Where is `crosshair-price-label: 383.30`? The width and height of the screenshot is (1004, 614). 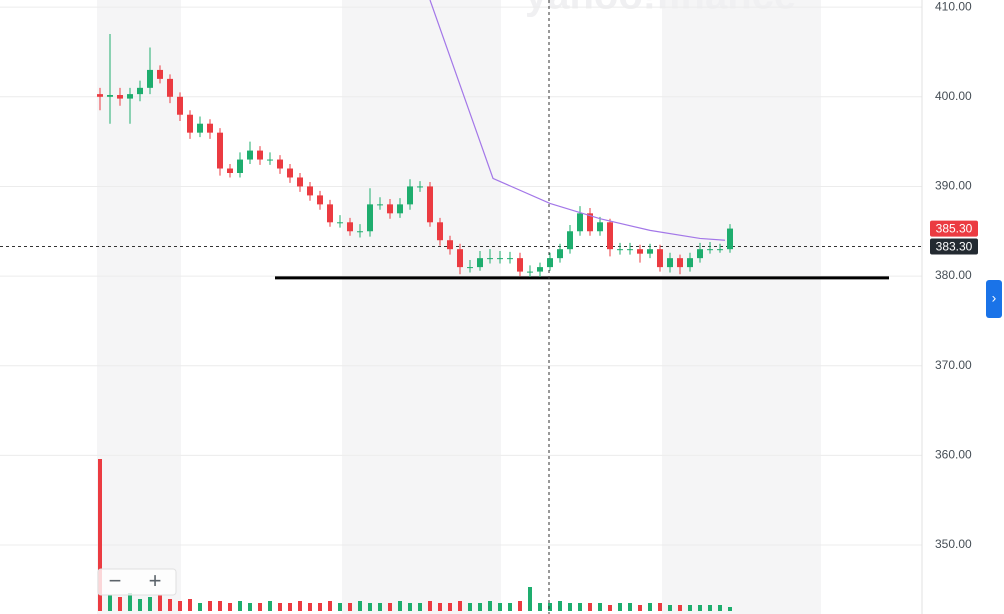 crosshair-price-label: 383.30 is located at coordinates (954, 247).